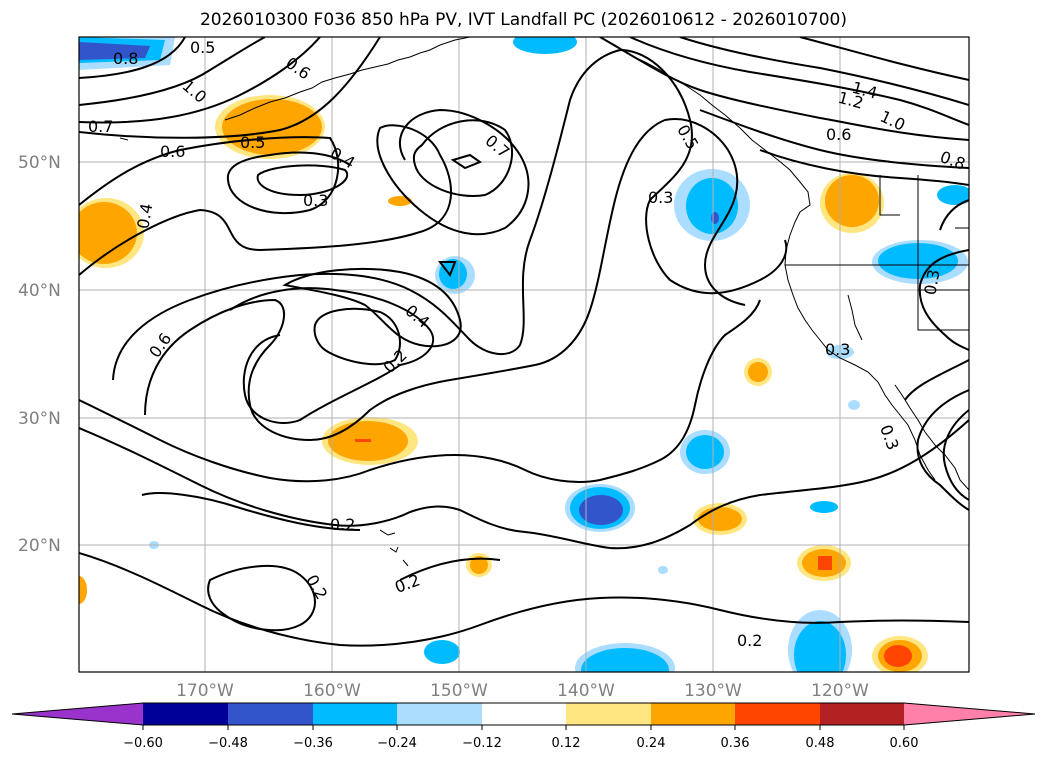 The width and height of the screenshot is (1047, 765). What do you see at coordinates (840, 691) in the screenshot?
I see `lon-label: 120°W` at bounding box center [840, 691].